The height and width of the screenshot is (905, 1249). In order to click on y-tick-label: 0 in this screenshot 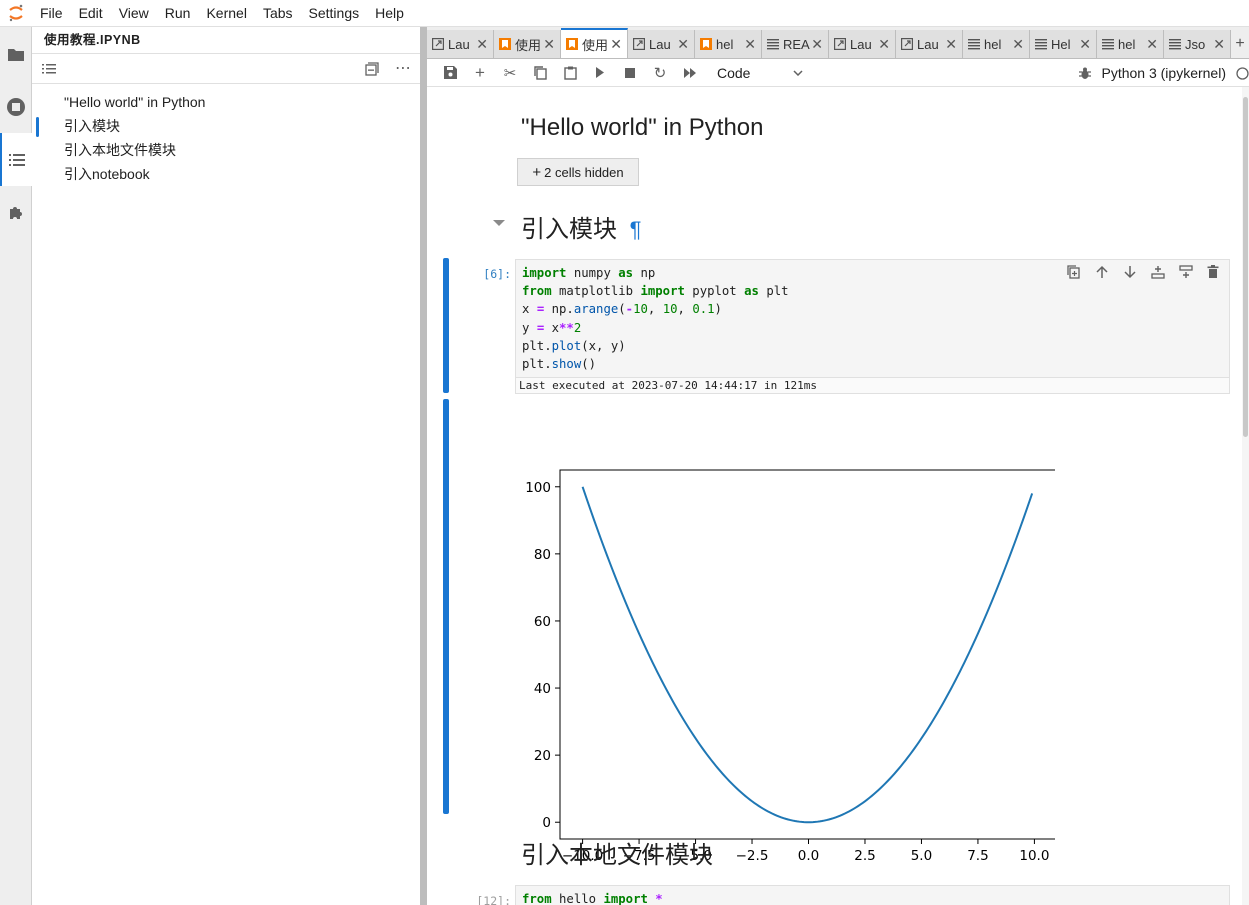, I will do `click(546, 823)`.